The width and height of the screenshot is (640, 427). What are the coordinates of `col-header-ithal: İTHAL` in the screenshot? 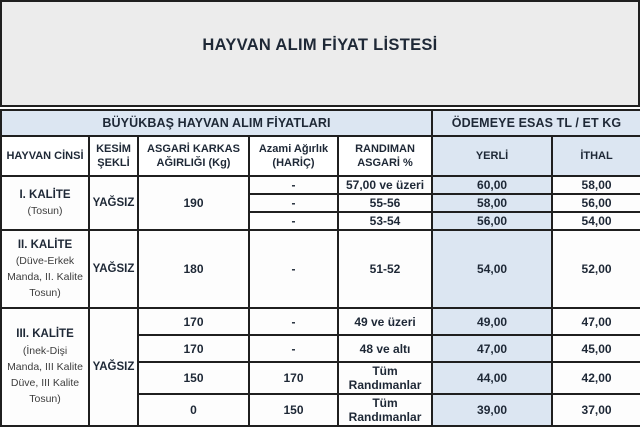 It's located at (595, 156).